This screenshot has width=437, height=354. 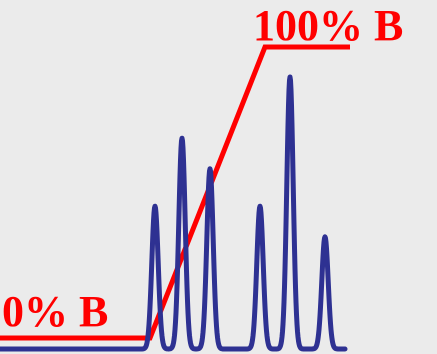 I want to click on end-composition-label: 100% B, so click(x=328, y=25).